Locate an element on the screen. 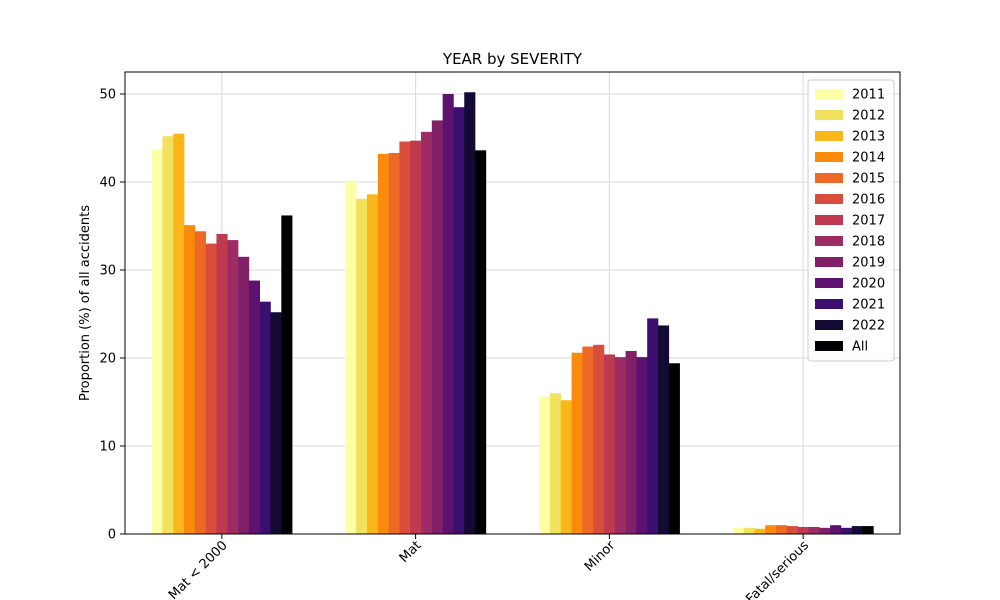 This screenshot has width=1000, height=600. legend-label: 2020 is located at coordinates (868, 284).